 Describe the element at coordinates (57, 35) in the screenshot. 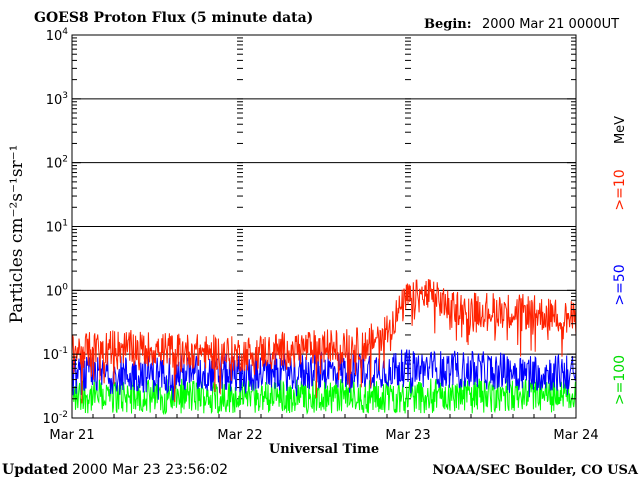

I see `y-tick-label: 10⁴` at that location.